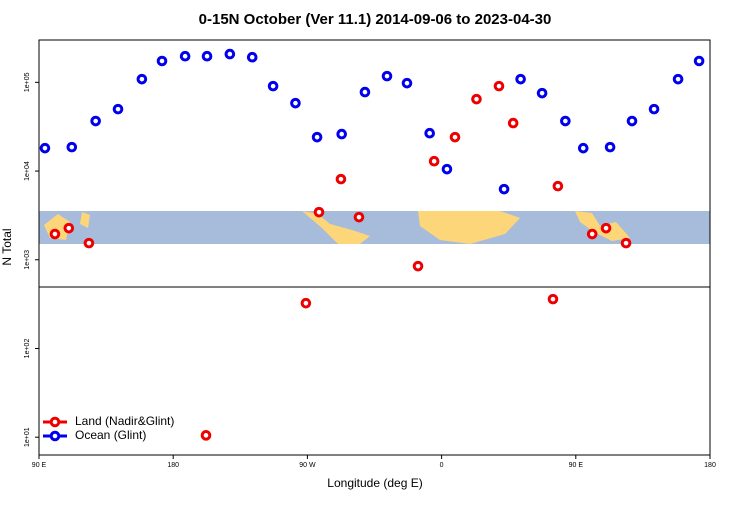 This screenshot has height=505, width=750. Describe the element at coordinates (374, 483) in the screenshot. I see `x-axis-label: Longitude (deg E)` at that location.